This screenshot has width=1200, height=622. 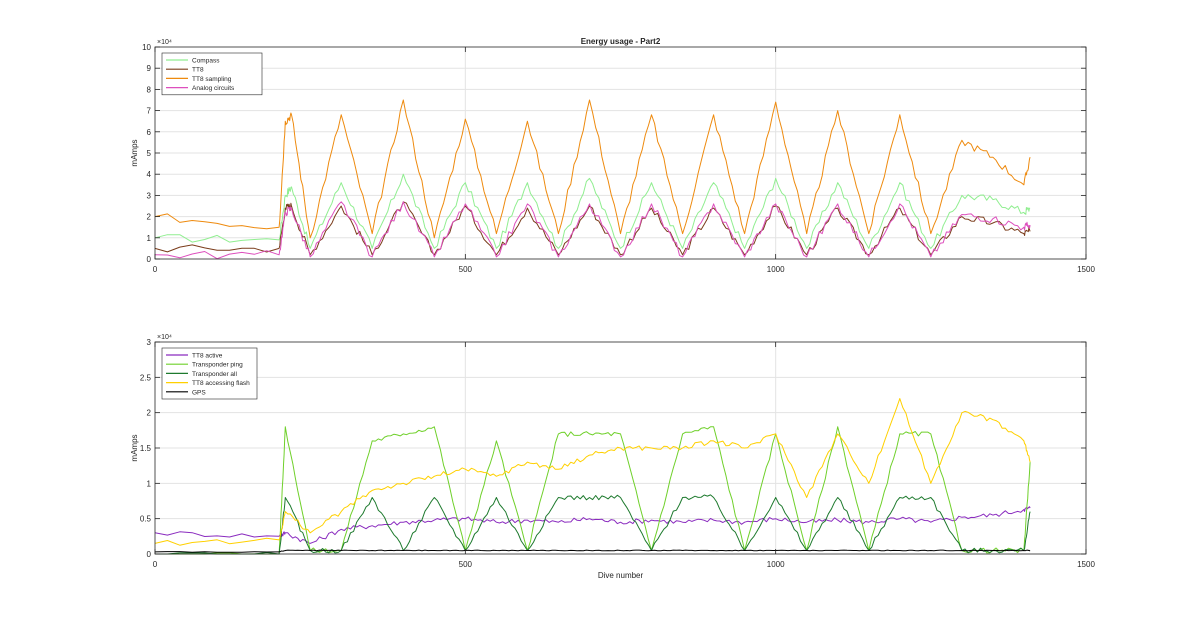 I want to click on y-tick-label: 0.5, so click(x=146, y=519).